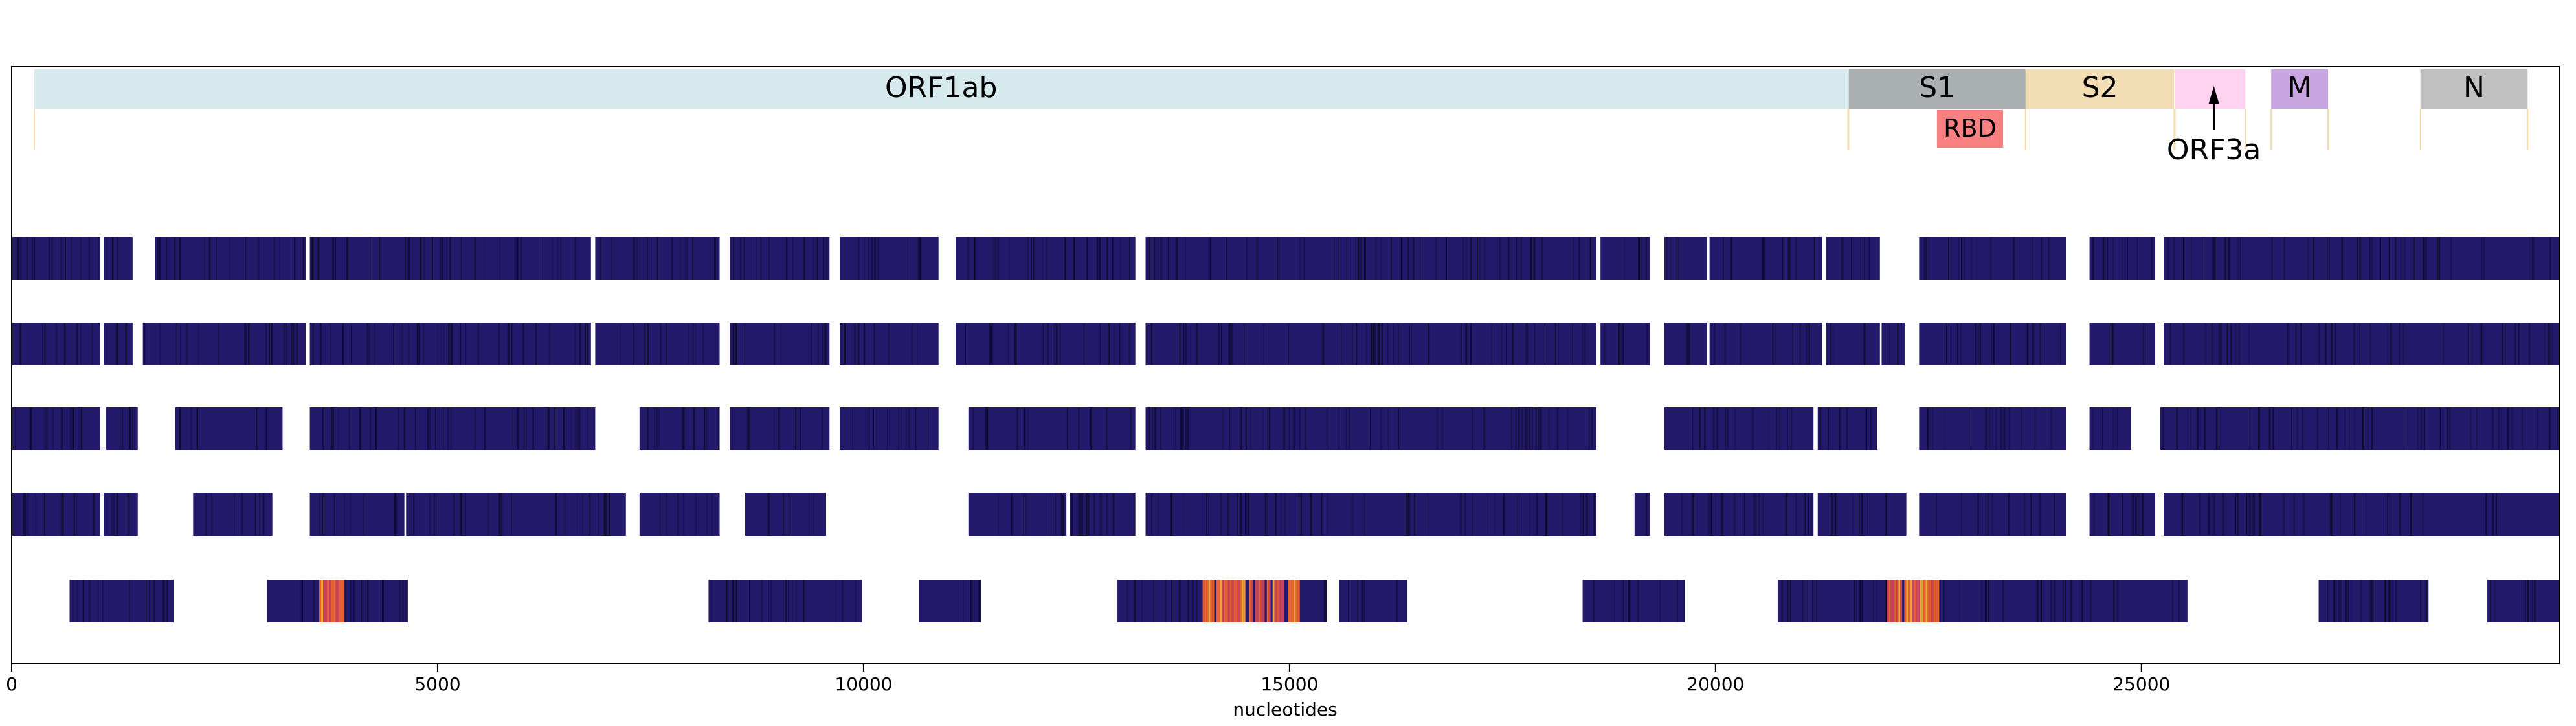  I want to click on gene-box, so click(1937, 89).